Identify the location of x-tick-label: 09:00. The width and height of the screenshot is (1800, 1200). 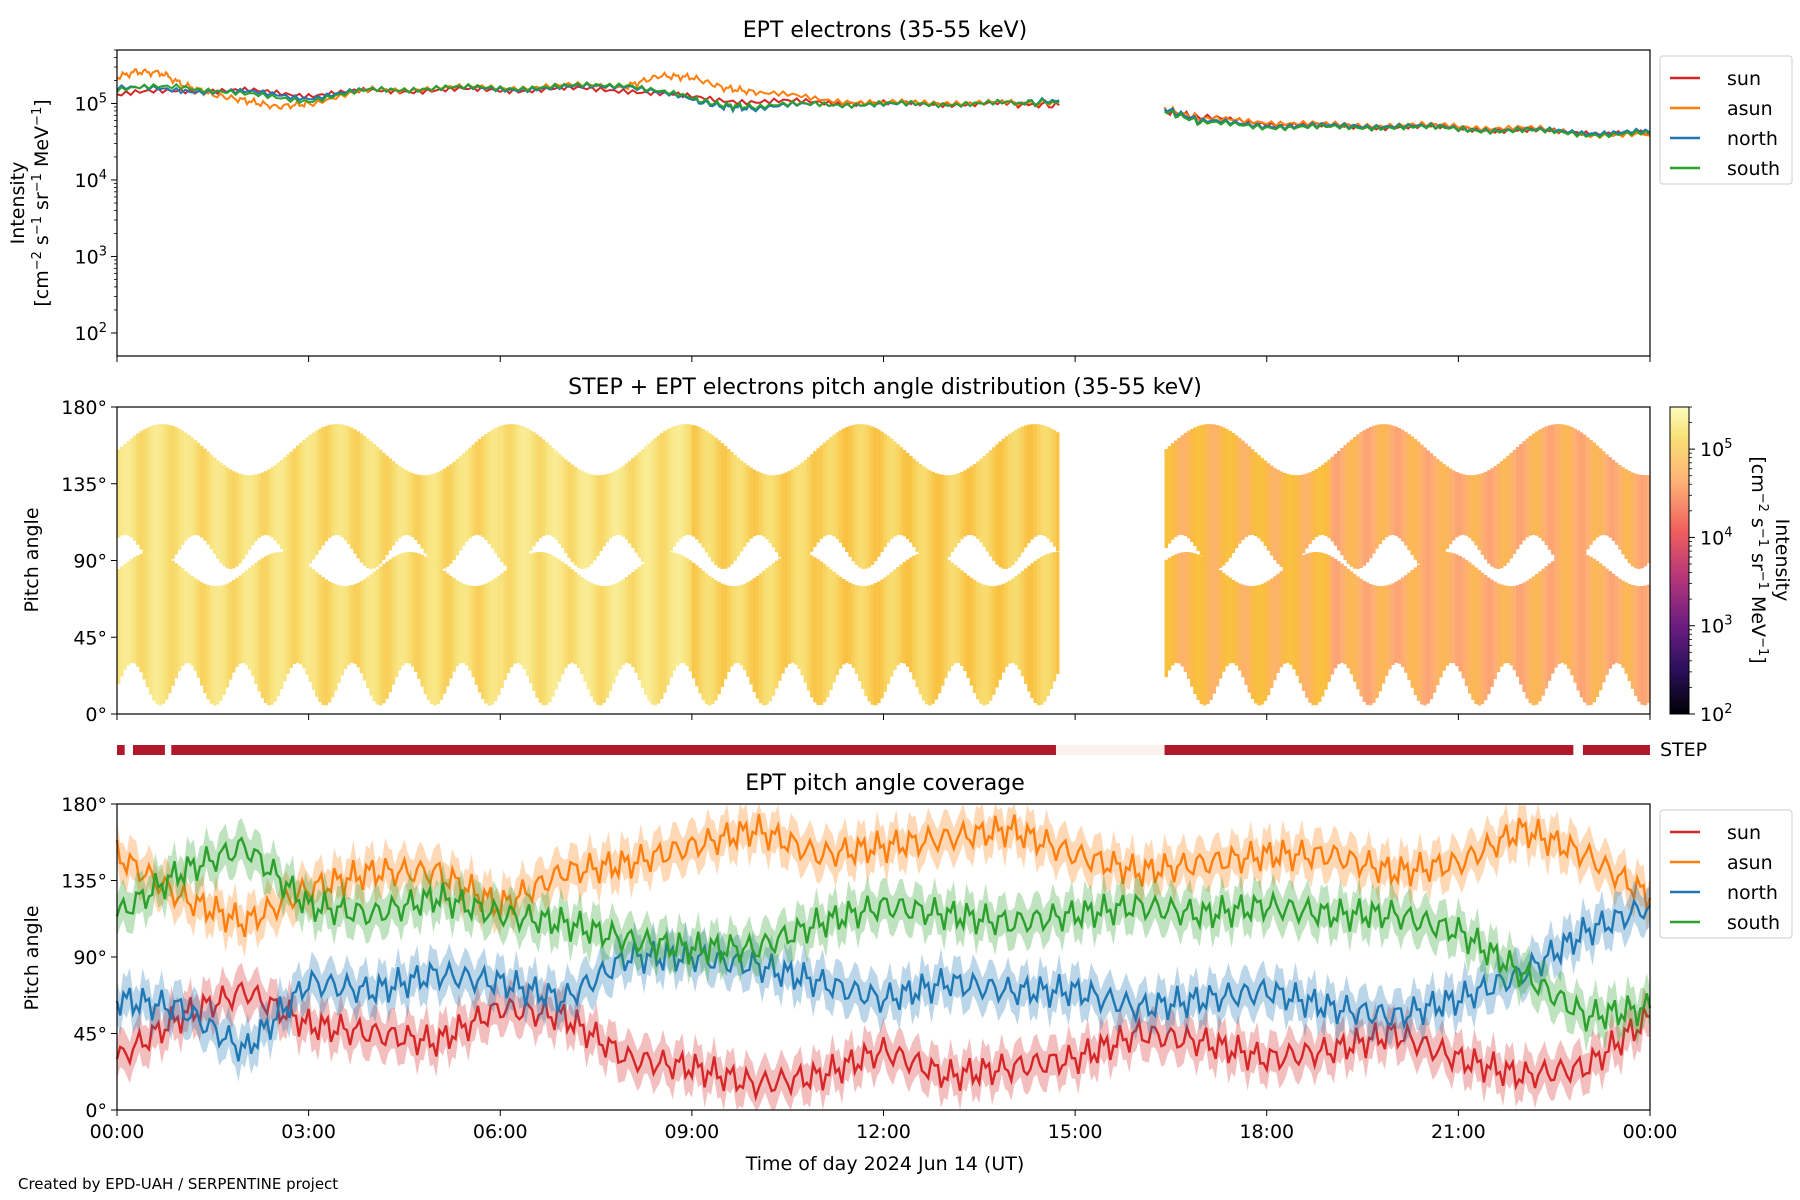
(691, 1132).